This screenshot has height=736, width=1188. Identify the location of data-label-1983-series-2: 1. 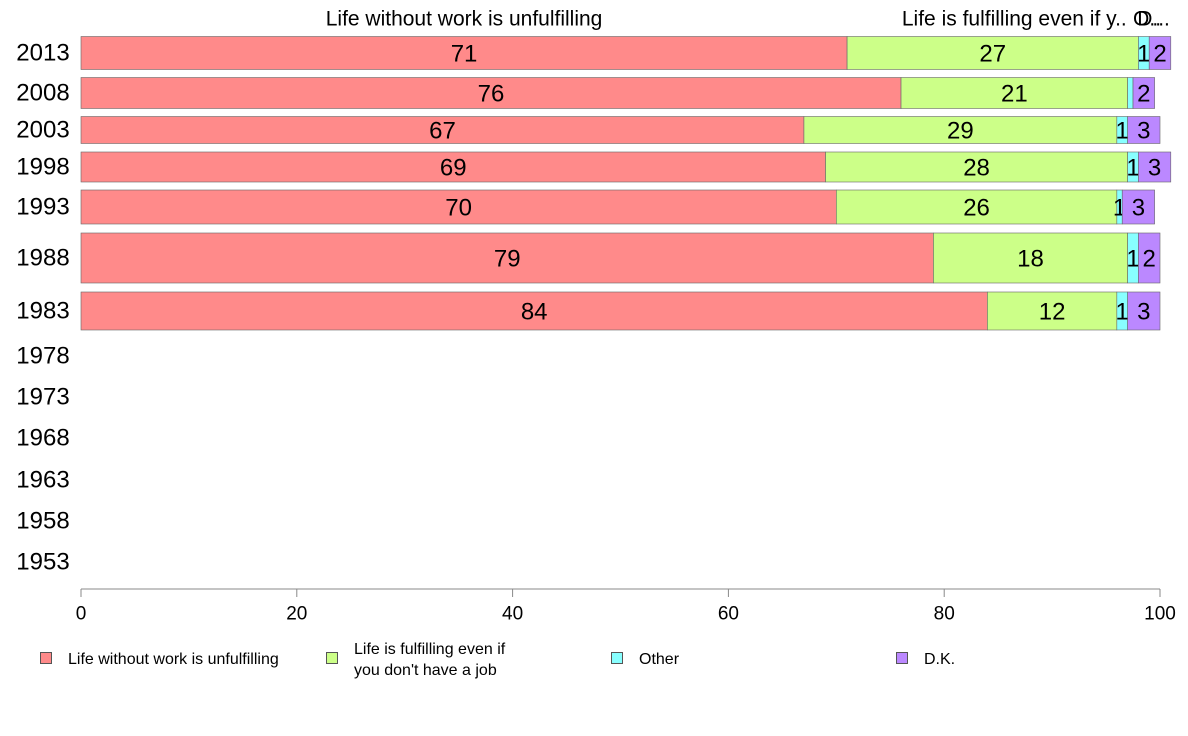
(1122, 312).